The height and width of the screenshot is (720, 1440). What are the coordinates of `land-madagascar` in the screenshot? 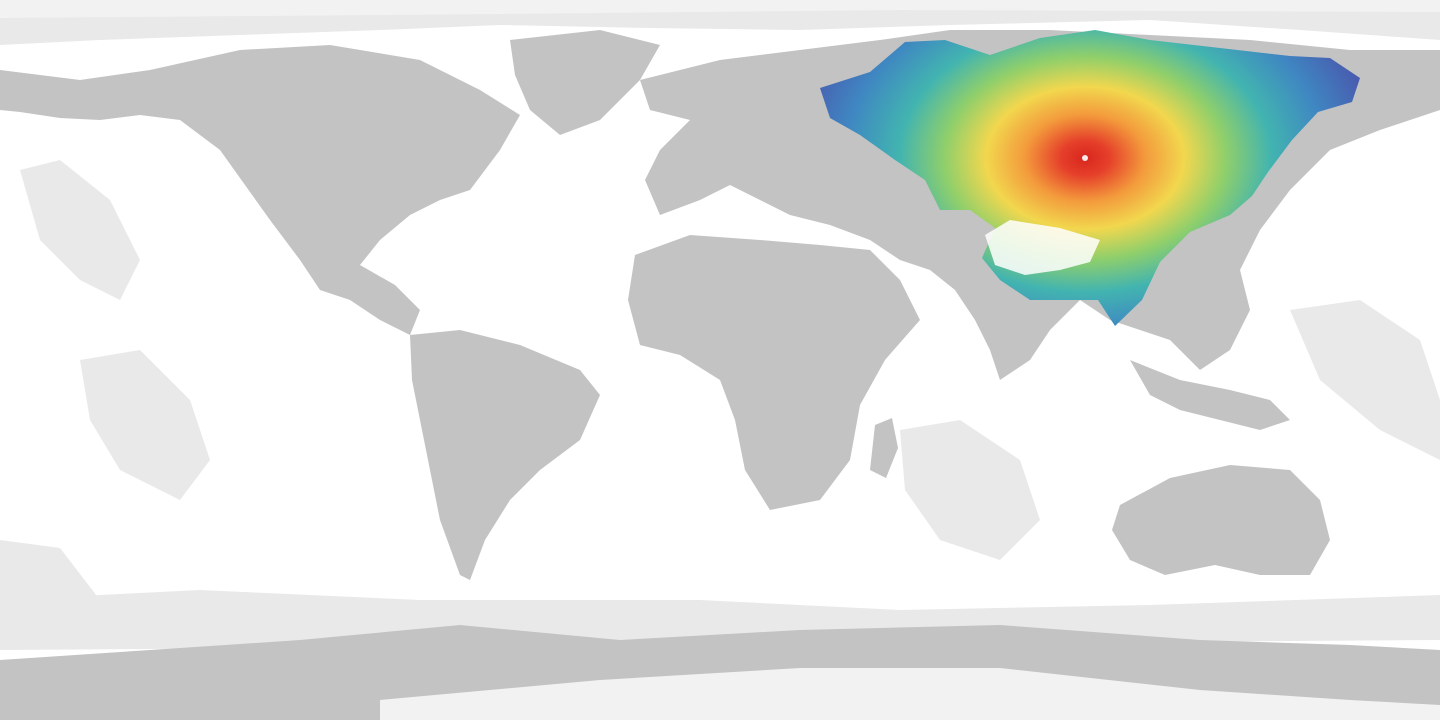 It's located at (884, 448).